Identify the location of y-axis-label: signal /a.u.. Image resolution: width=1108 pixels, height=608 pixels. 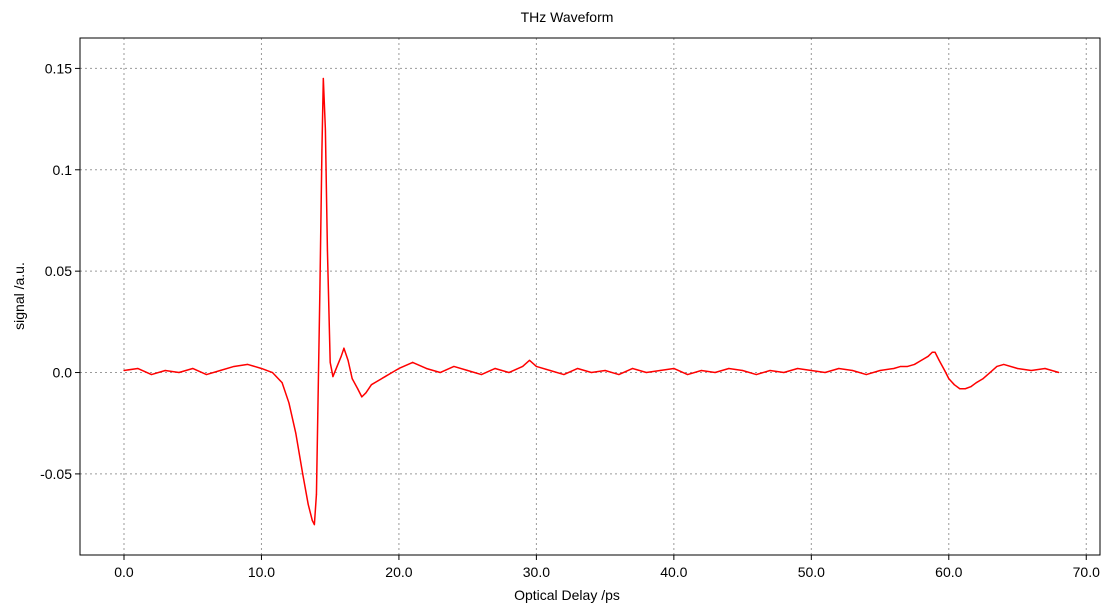
(19, 296).